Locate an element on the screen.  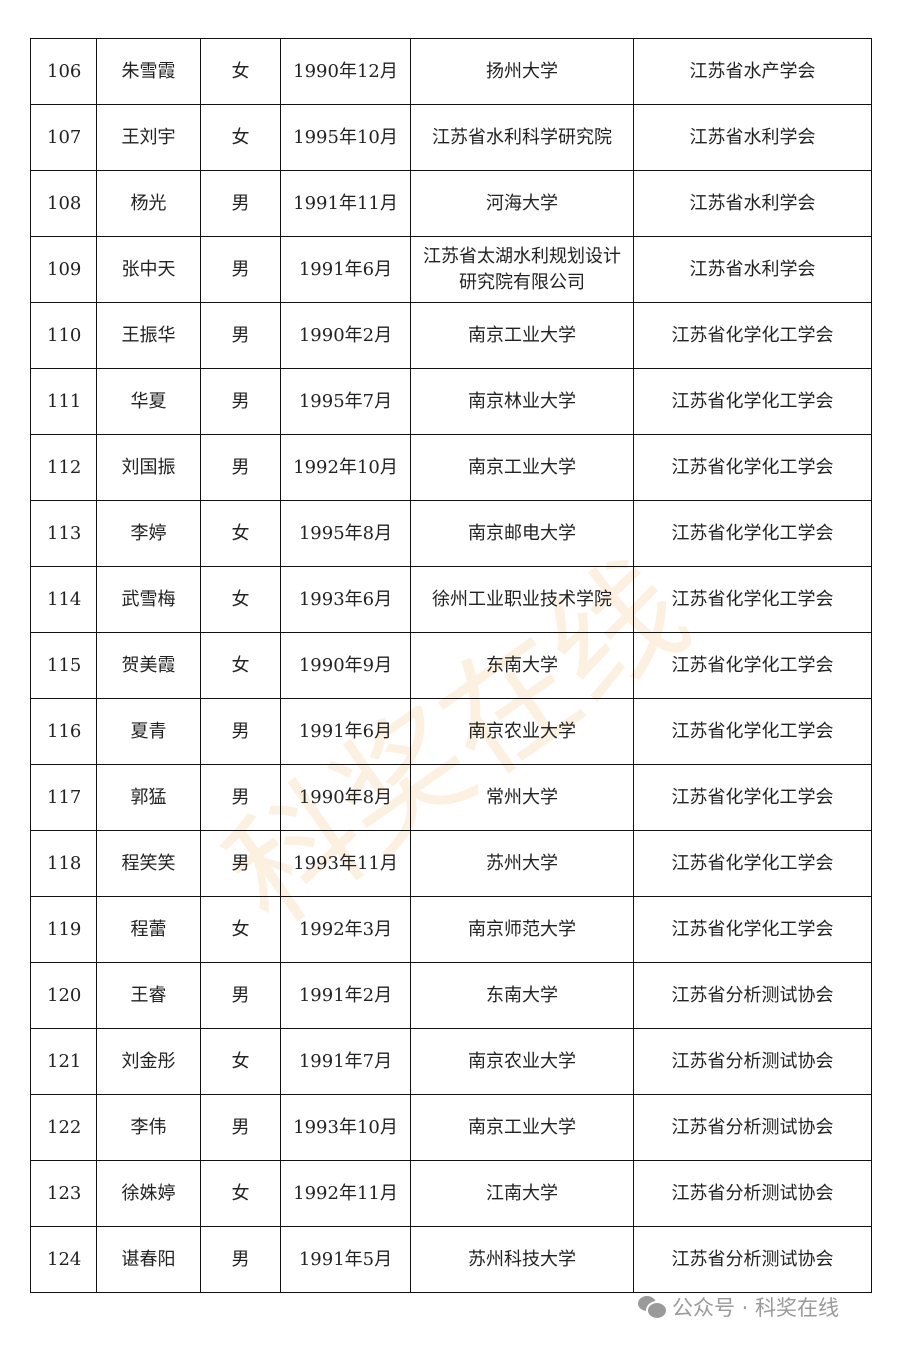
name-cell: 贺美霞 is located at coordinates (148, 665).